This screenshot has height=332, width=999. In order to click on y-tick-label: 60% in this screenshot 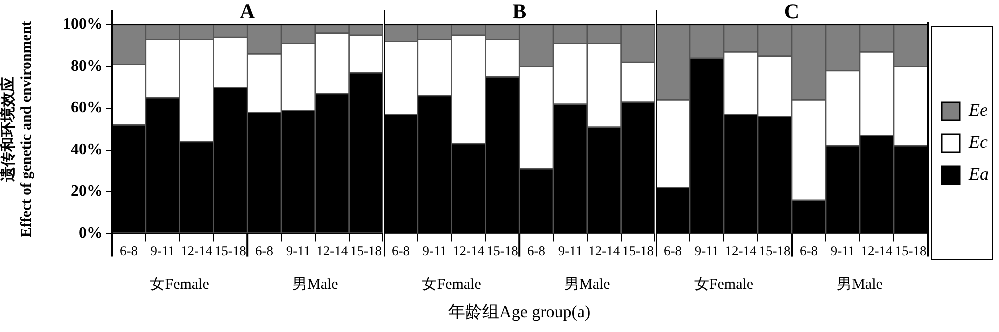, I will do `click(87, 108)`.